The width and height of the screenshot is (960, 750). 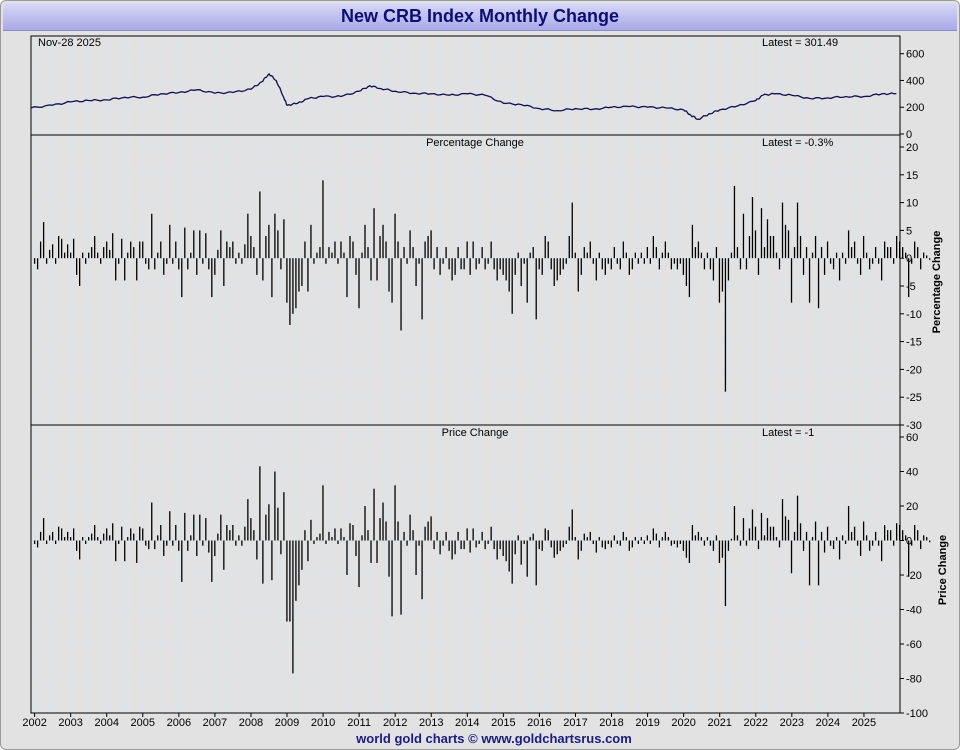 I want to click on x-tick-label: 2016, so click(x=539, y=723).